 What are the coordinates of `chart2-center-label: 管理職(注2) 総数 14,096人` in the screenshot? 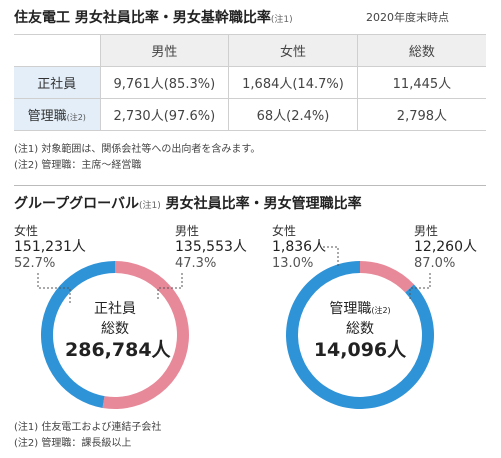 It's located at (360, 331).